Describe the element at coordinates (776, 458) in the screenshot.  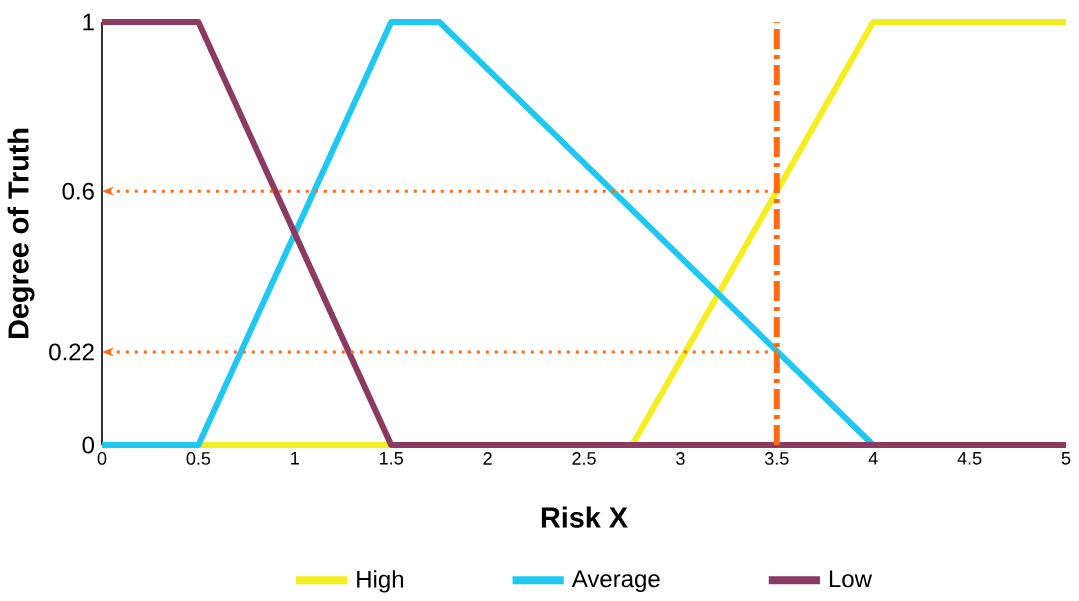
I see `x-tick-label: 3.5` at that location.